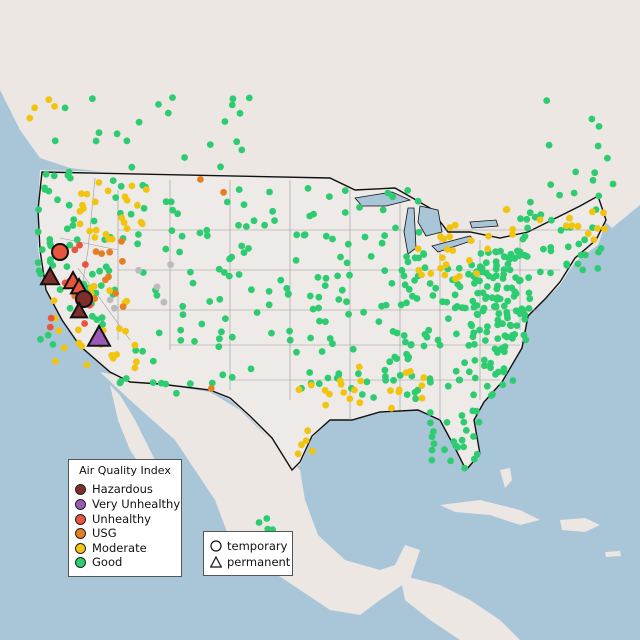 This screenshot has width=640, height=640. I want to click on legend-item-moderate: Moderate, so click(111, 548).